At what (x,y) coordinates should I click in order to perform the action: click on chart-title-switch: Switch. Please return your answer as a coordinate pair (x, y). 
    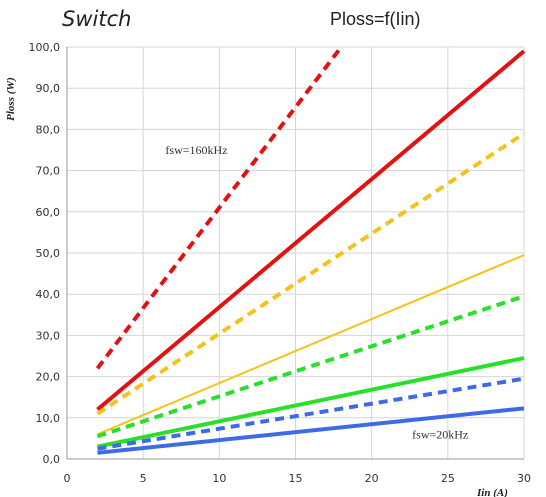
    Looking at the image, I should click on (96, 19).